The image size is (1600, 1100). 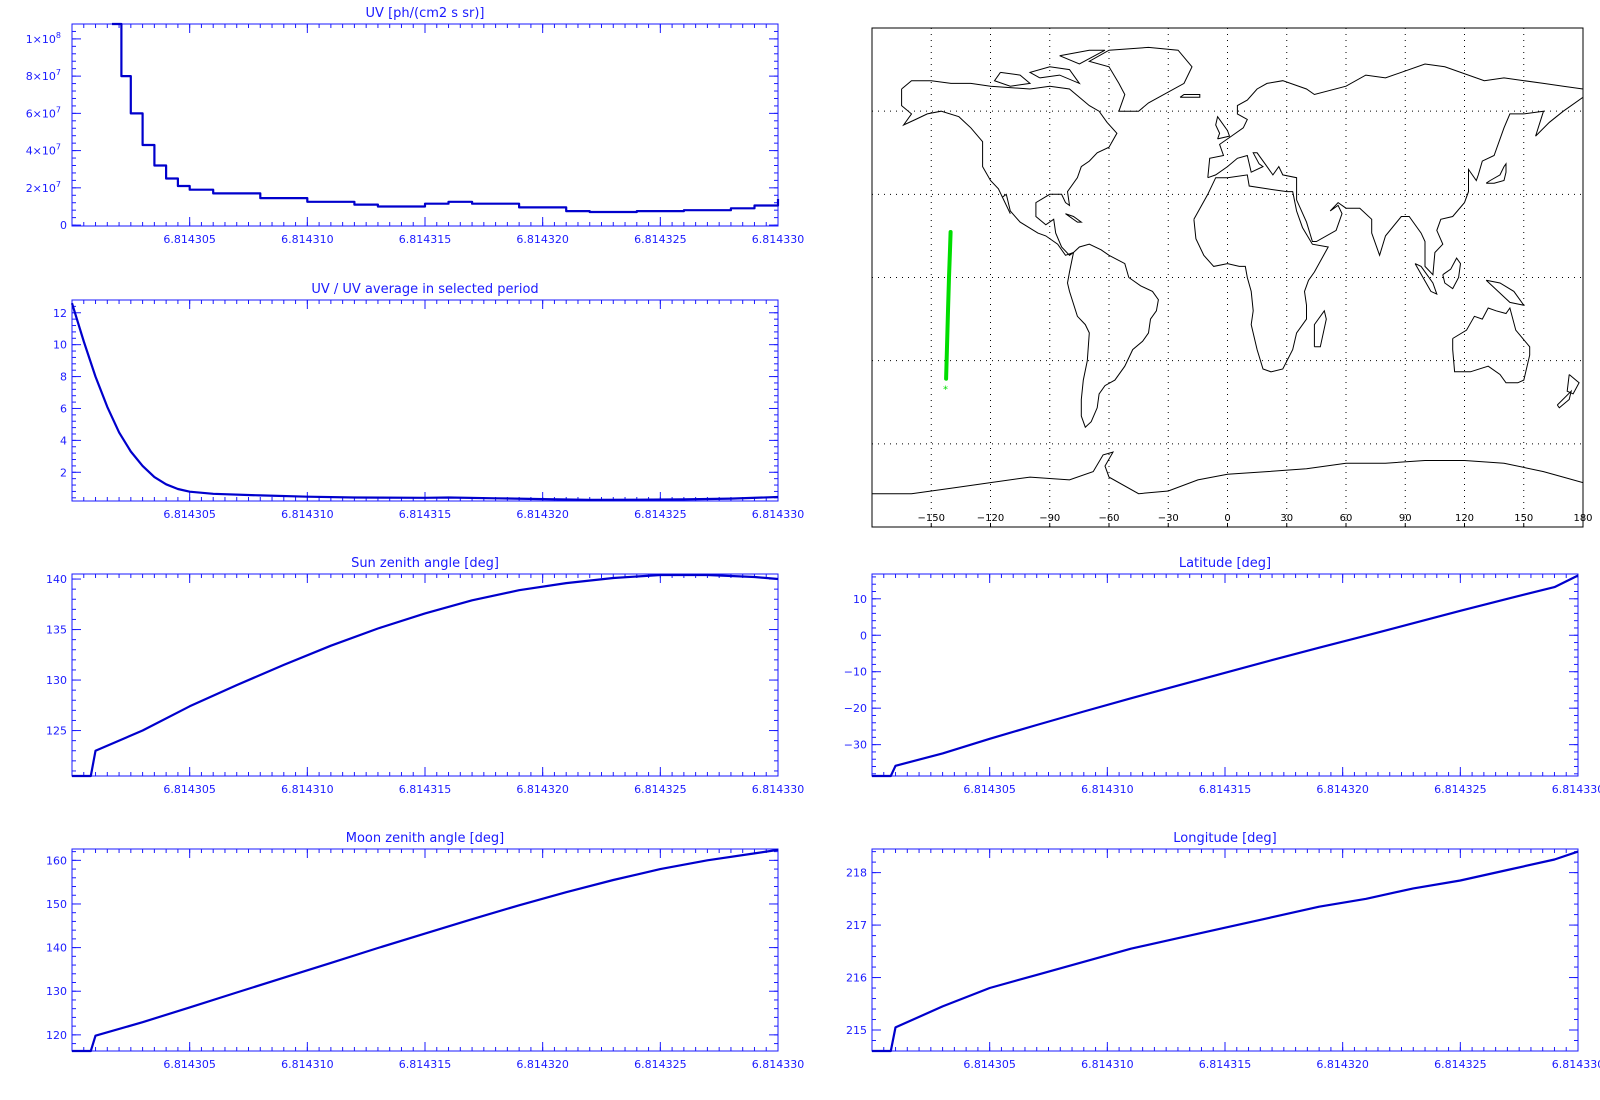 I want to click on track-start-marker: *, so click(x=945, y=389).